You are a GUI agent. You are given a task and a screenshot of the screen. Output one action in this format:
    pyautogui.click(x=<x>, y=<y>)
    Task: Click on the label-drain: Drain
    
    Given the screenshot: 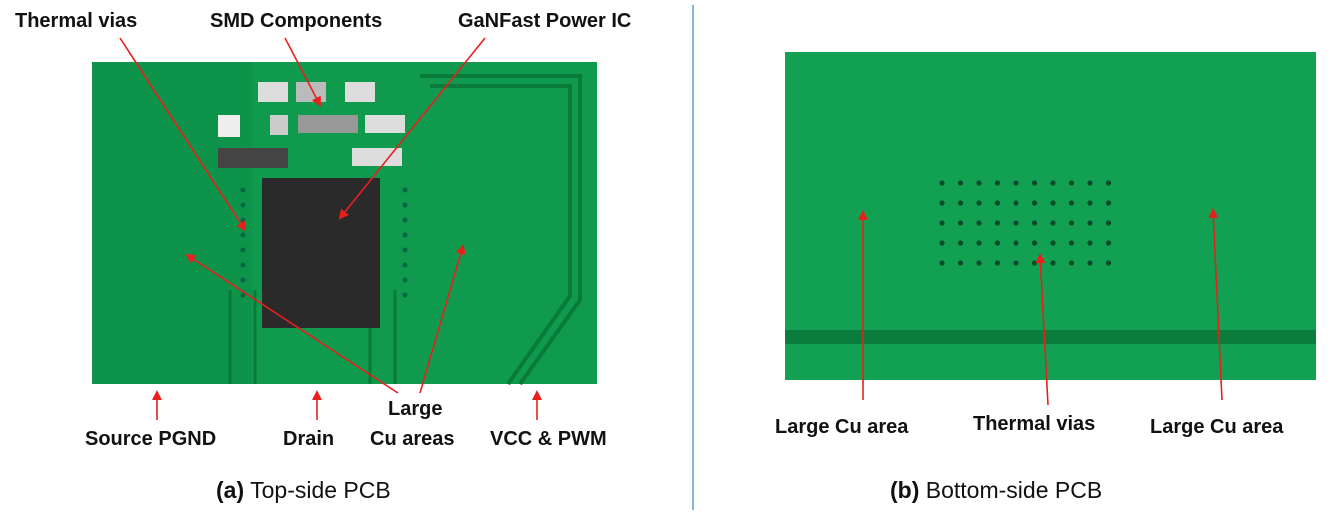 What is the action you would take?
    pyautogui.click(x=309, y=439)
    